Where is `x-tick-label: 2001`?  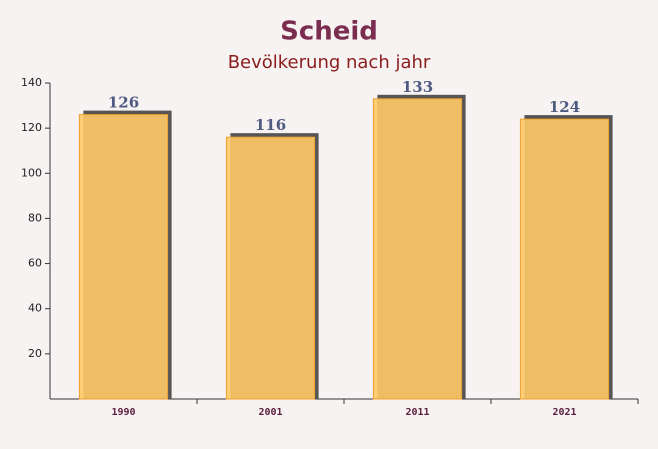
x-tick-label: 2001 is located at coordinates (270, 412).